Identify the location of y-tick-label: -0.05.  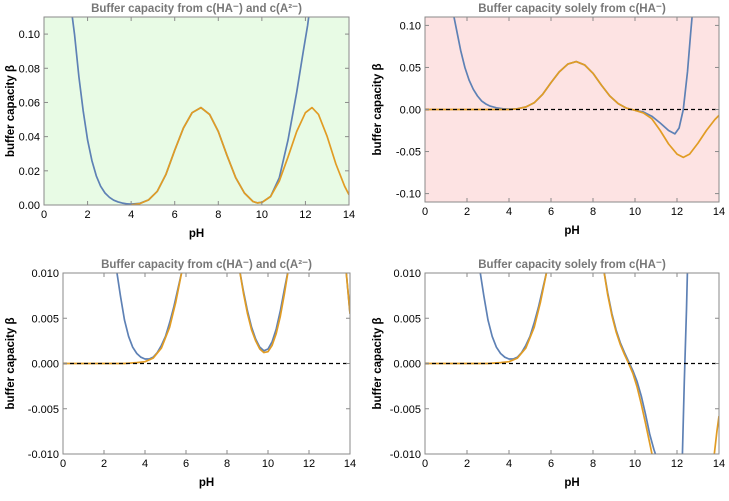
(408, 153).